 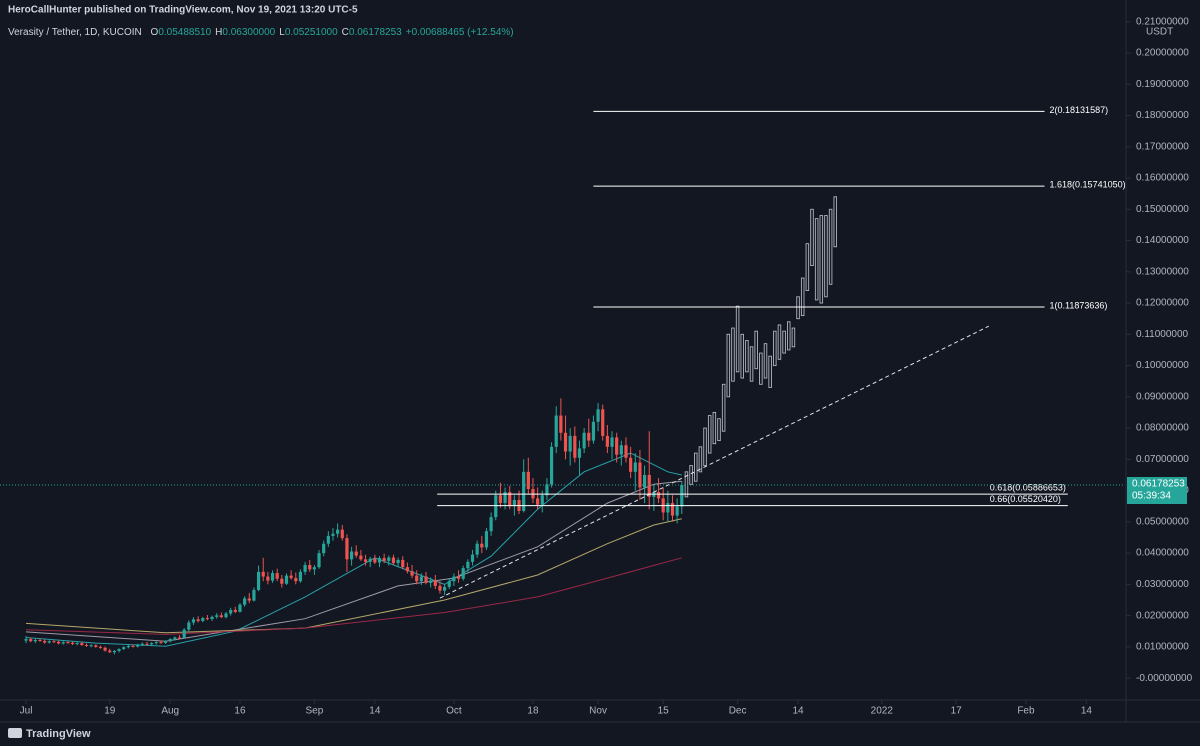 I want to click on y-tick-label: 0.11000000, so click(x=1162, y=334).